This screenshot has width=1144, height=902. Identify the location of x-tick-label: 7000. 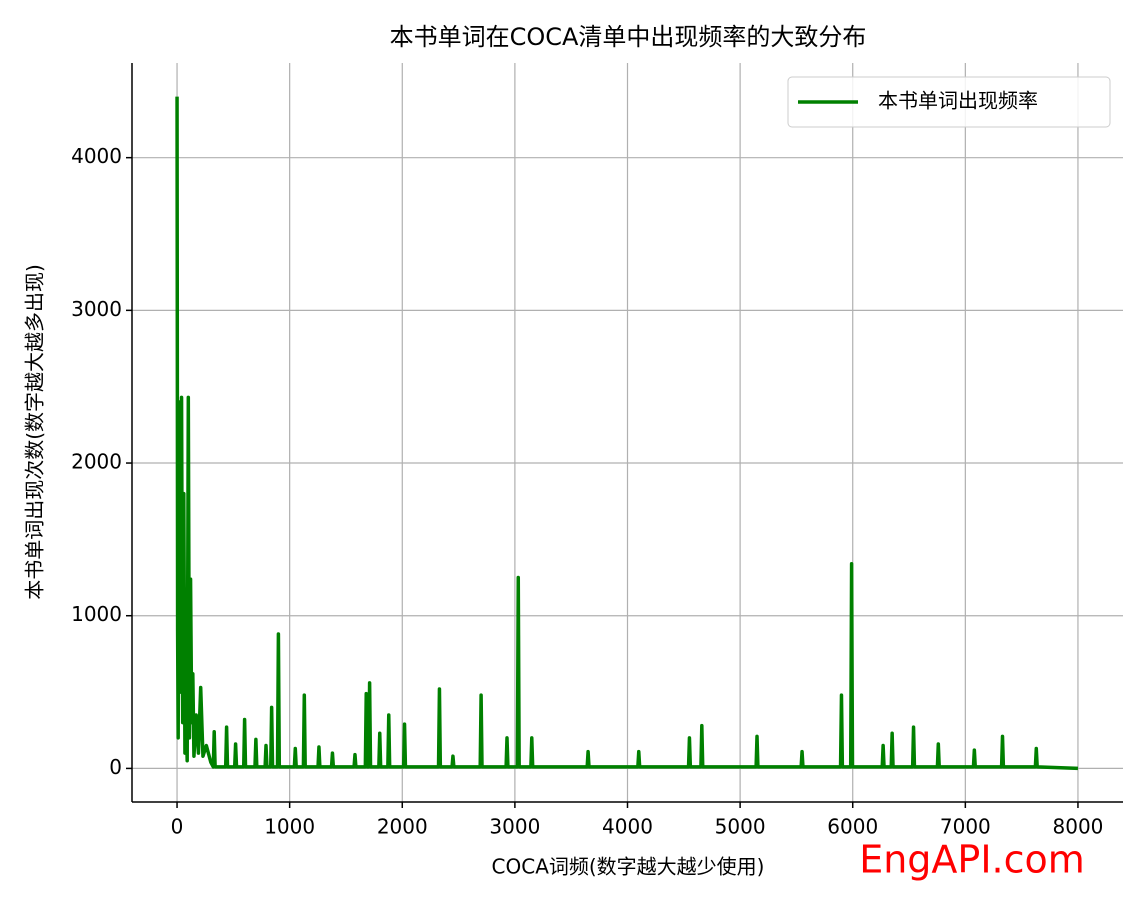
(965, 827).